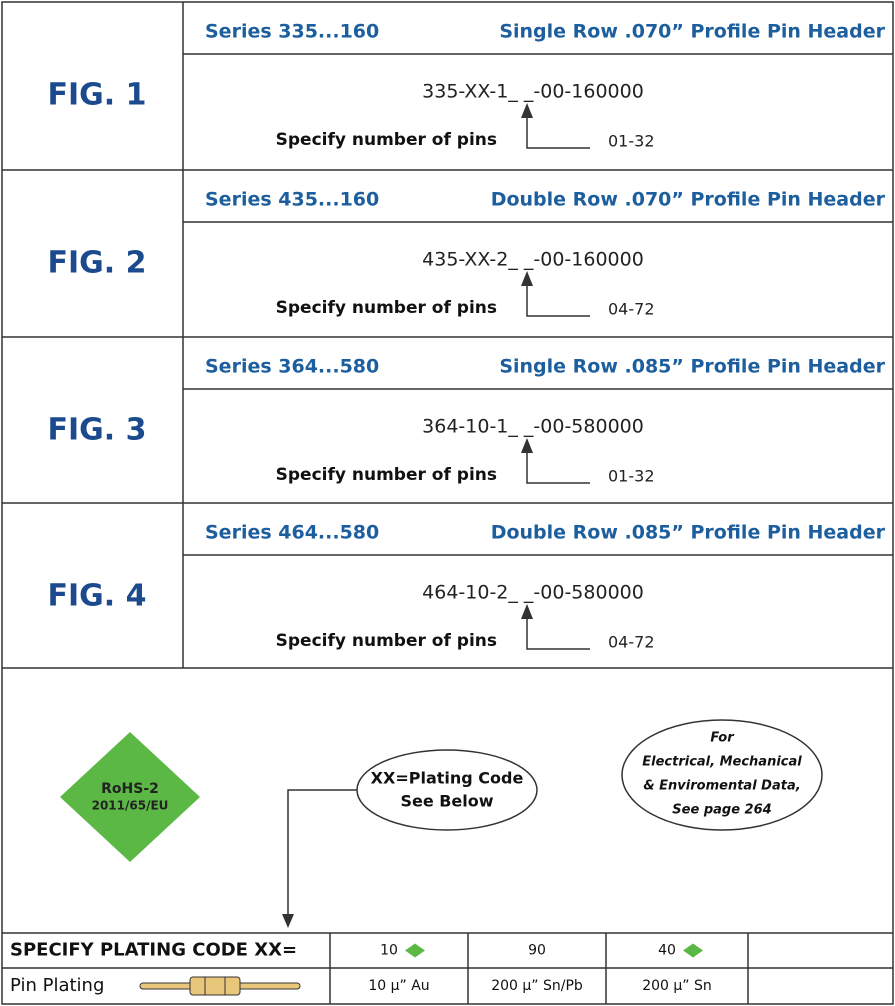  I want to click on series-title: Single Row .085” Profile Pin Header, so click(692, 367).